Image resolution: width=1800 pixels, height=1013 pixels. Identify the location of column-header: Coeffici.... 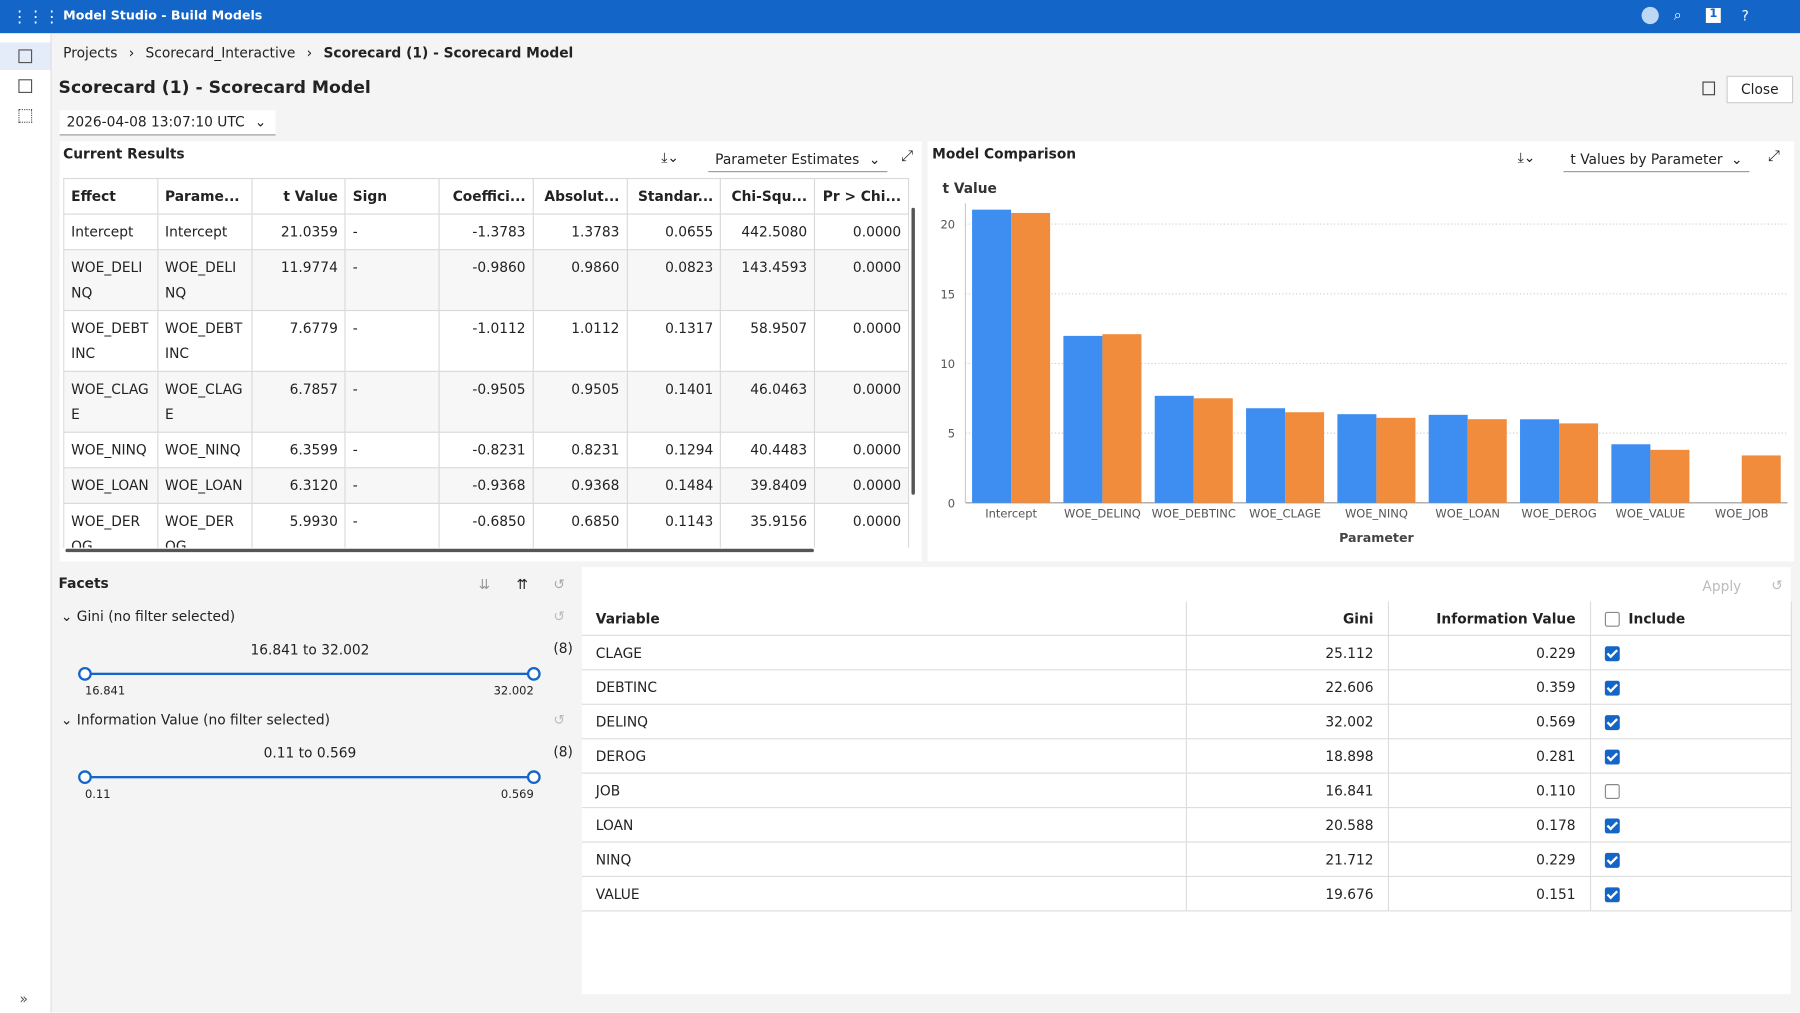
(486, 196).